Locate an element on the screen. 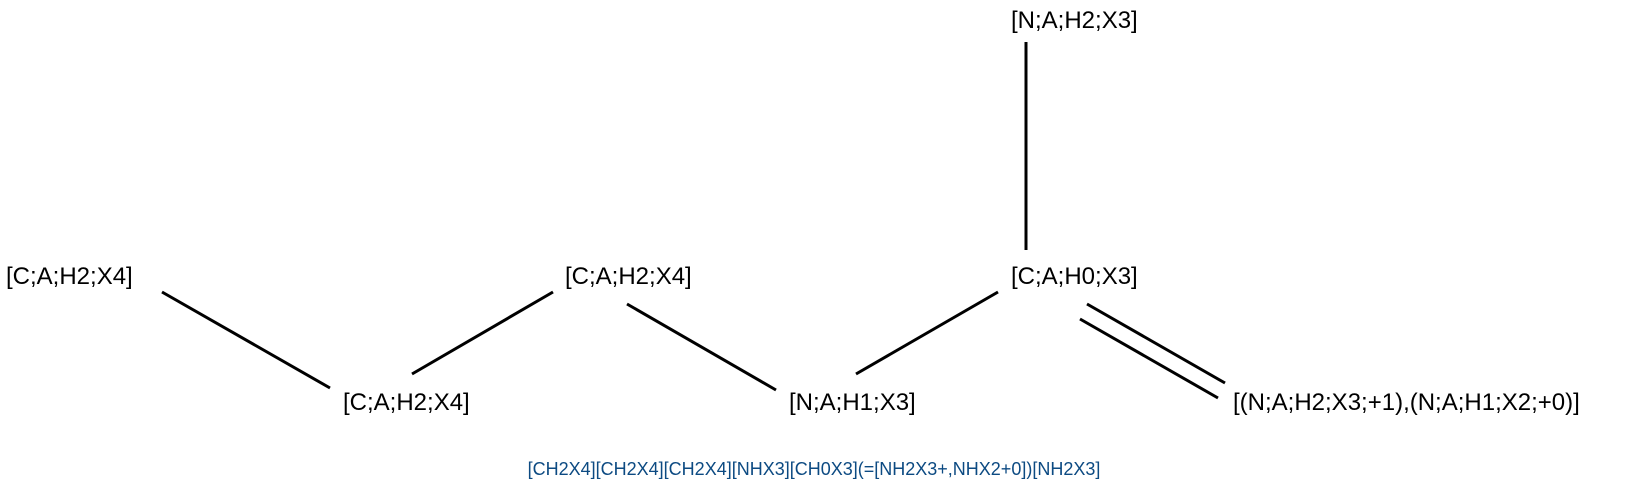  bond-c1-c2 is located at coordinates (246, 340).